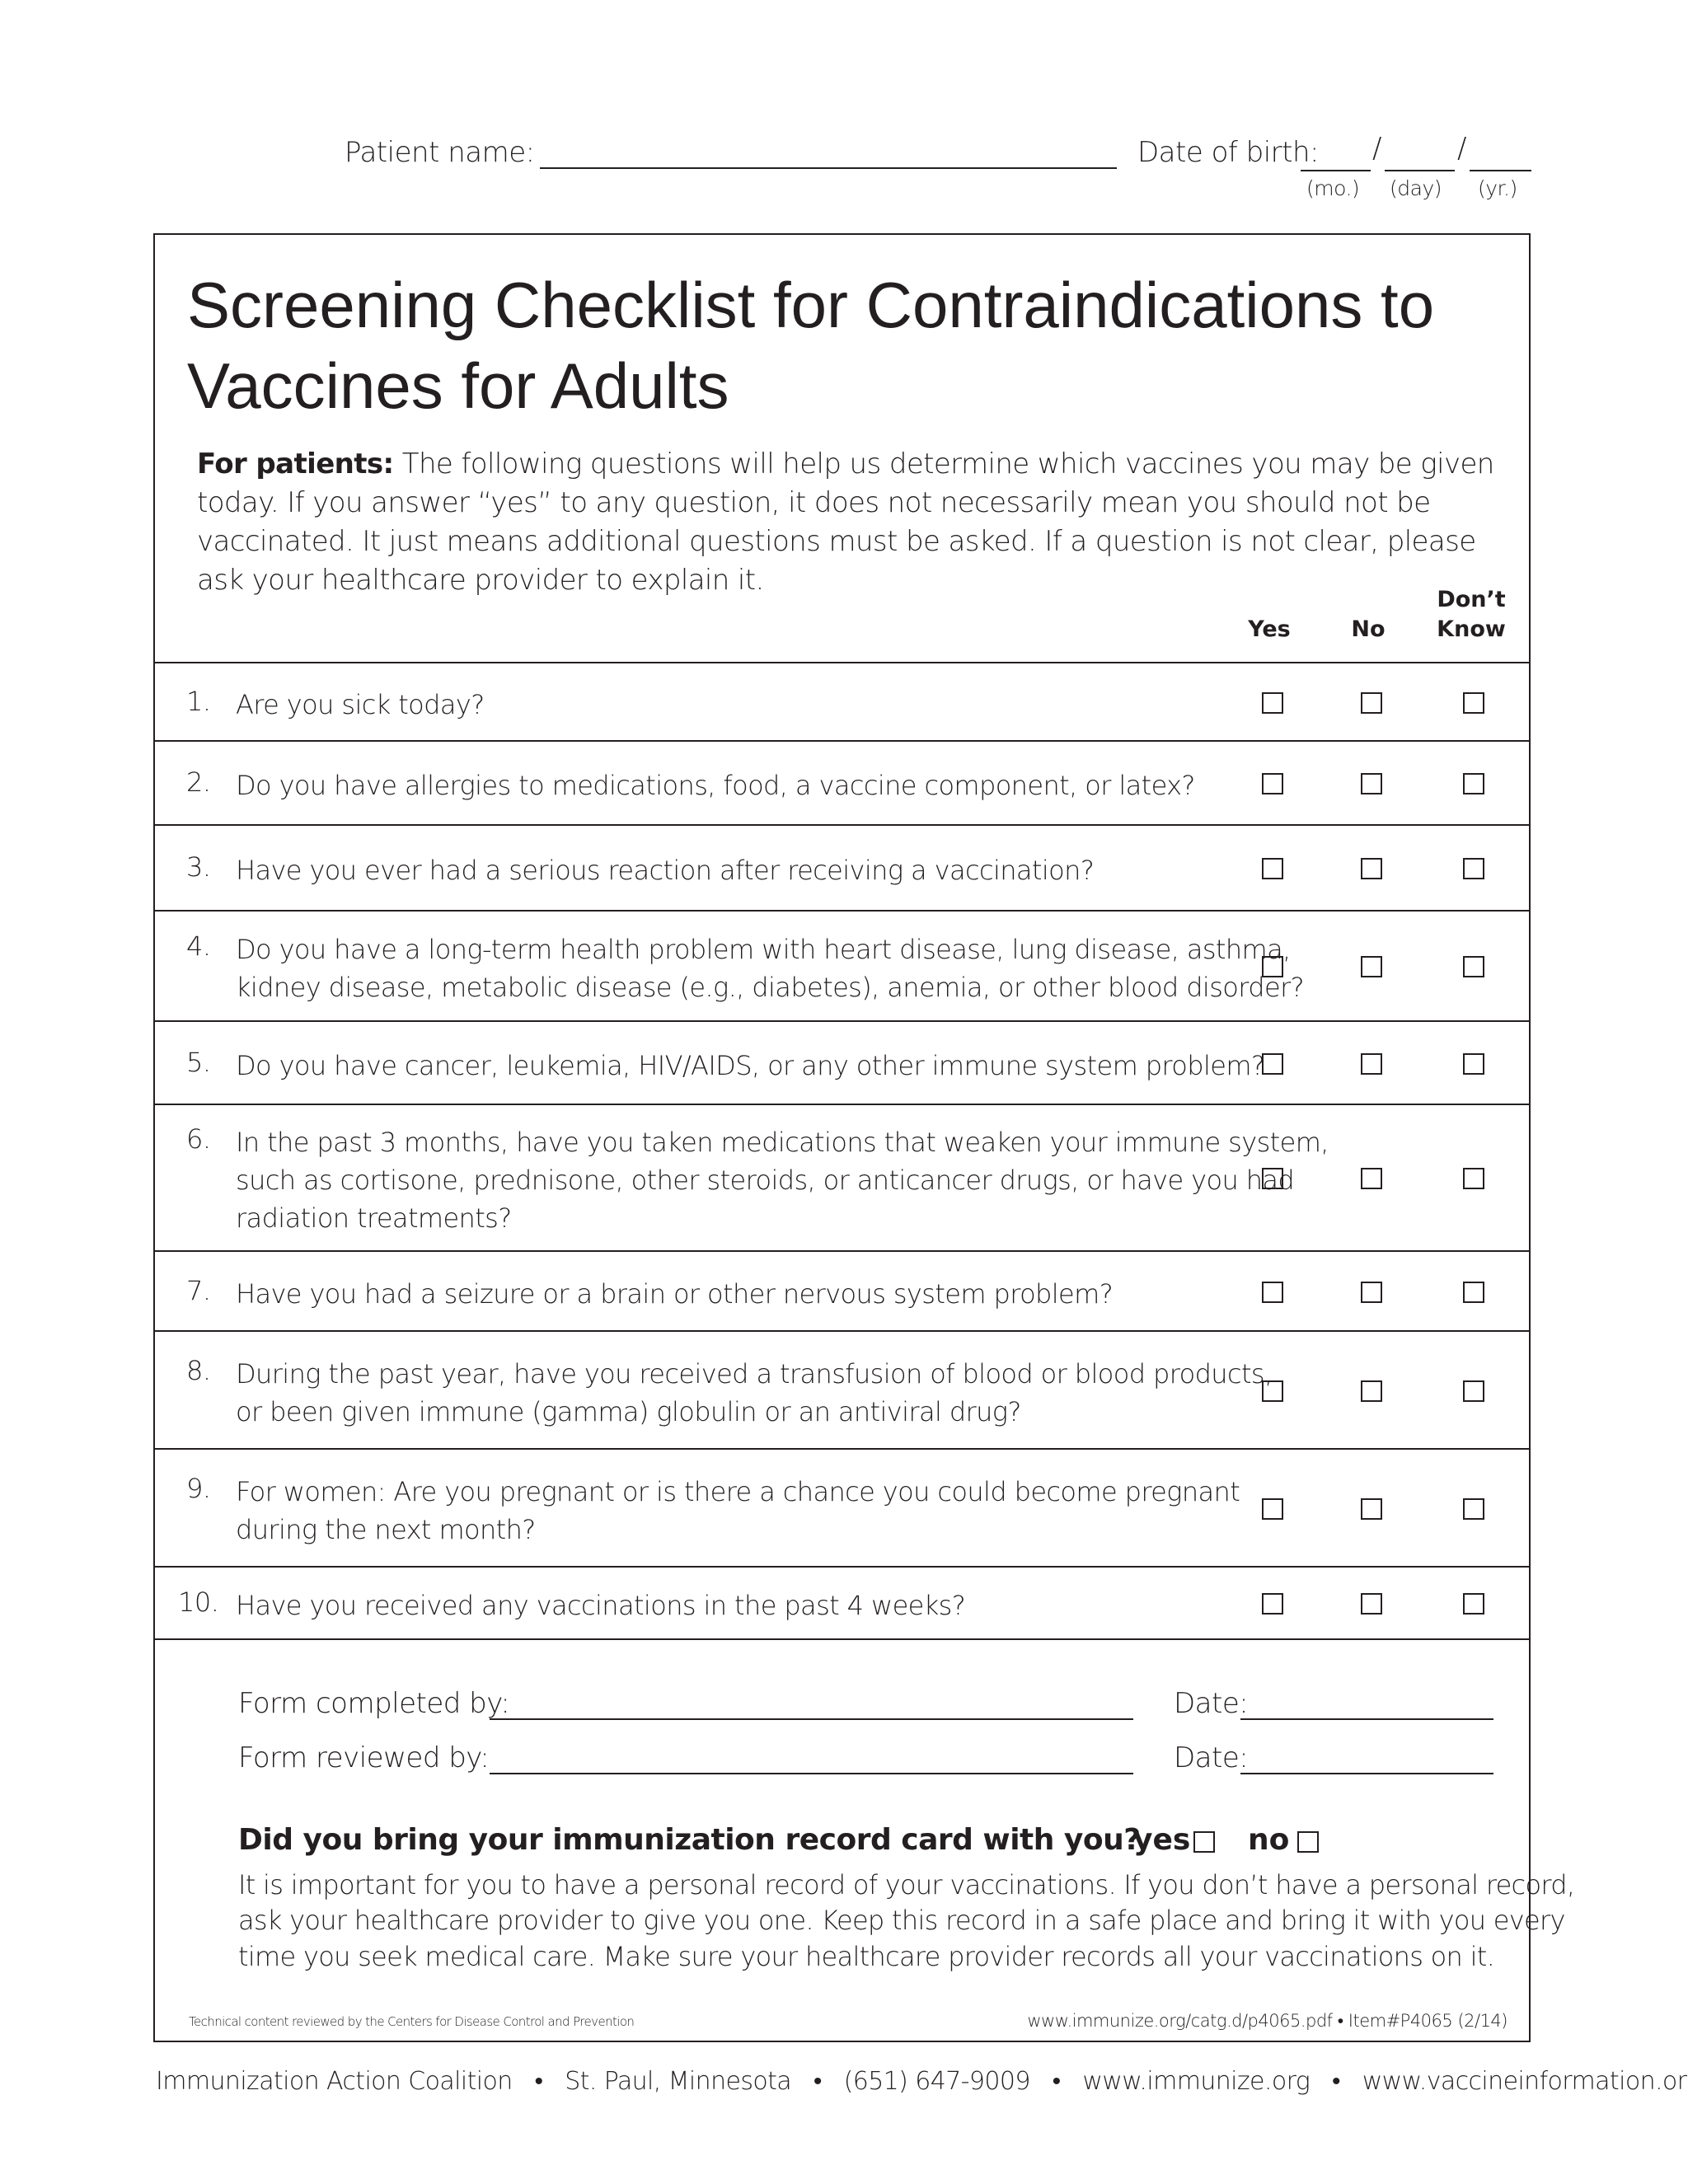 Image resolution: width=1688 pixels, height=2184 pixels. Describe the element at coordinates (458, 385) in the screenshot. I see `page-title-line2: Vaccines for Adults` at that location.